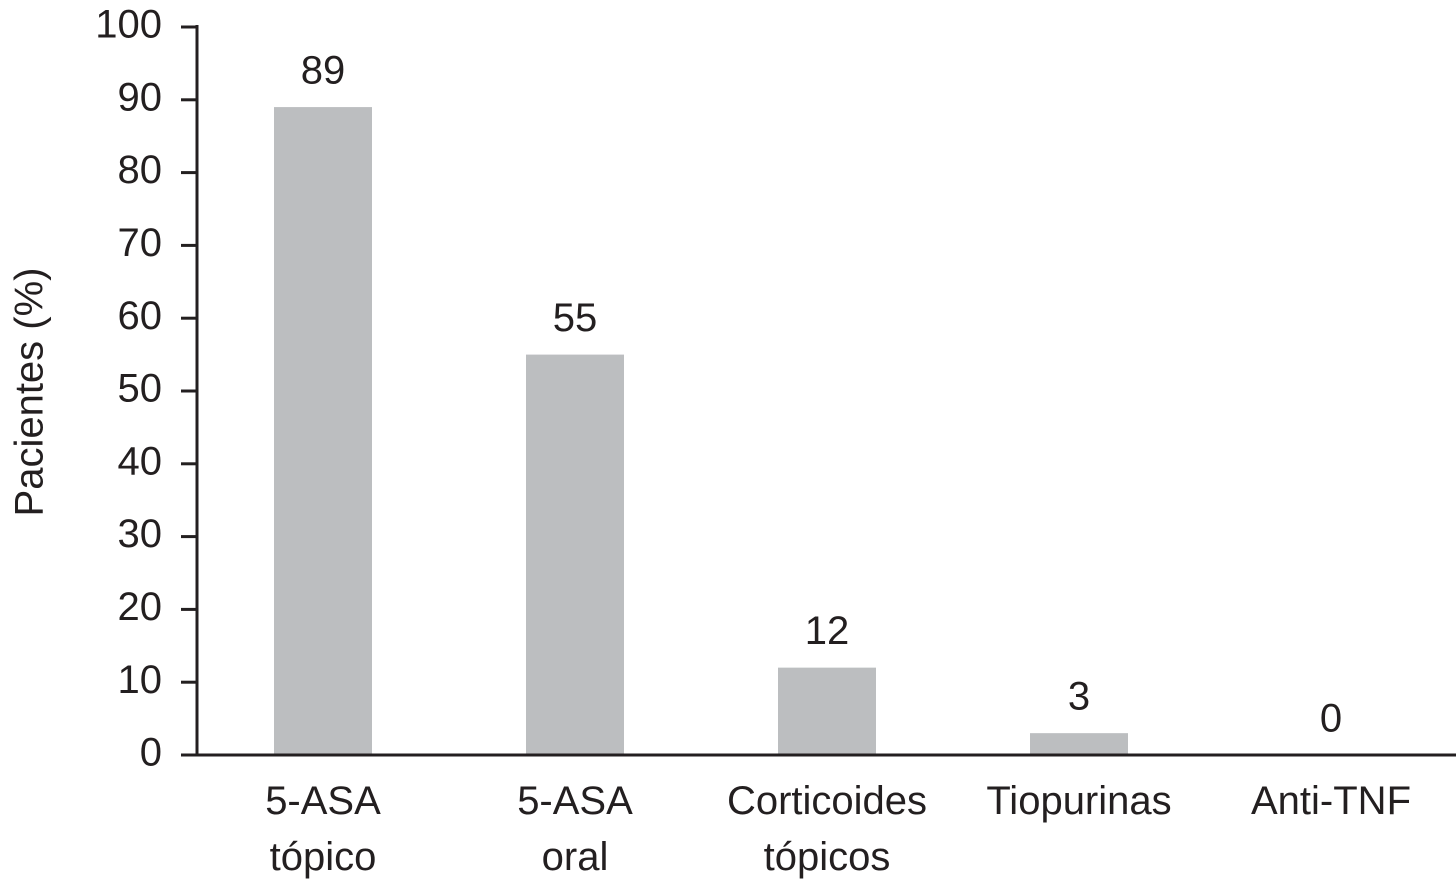  What do you see at coordinates (575, 829) in the screenshot?
I see `x-tick-label: 5-ASA oral` at bounding box center [575, 829].